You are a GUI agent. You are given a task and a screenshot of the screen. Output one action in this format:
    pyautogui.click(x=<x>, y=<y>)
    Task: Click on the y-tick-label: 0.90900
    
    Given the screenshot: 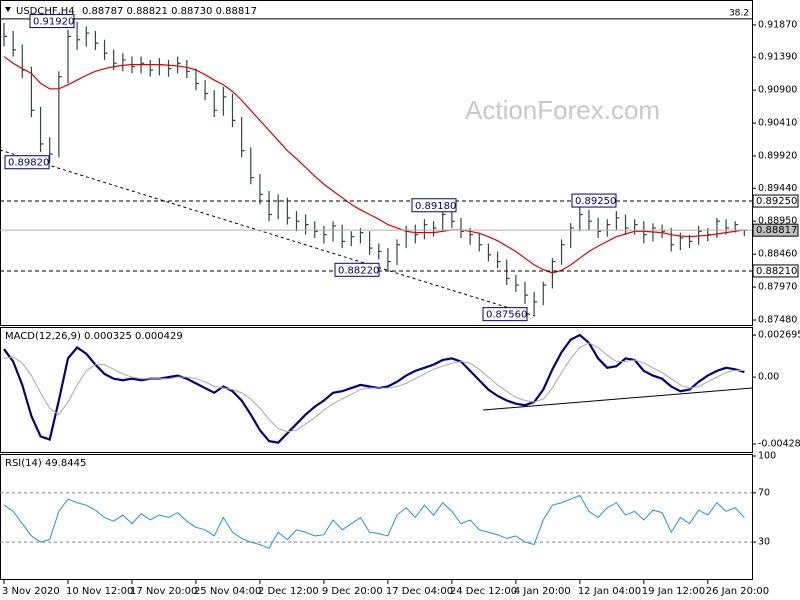 What is the action you would take?
    pyautogui.click(x=777, y=90)
    